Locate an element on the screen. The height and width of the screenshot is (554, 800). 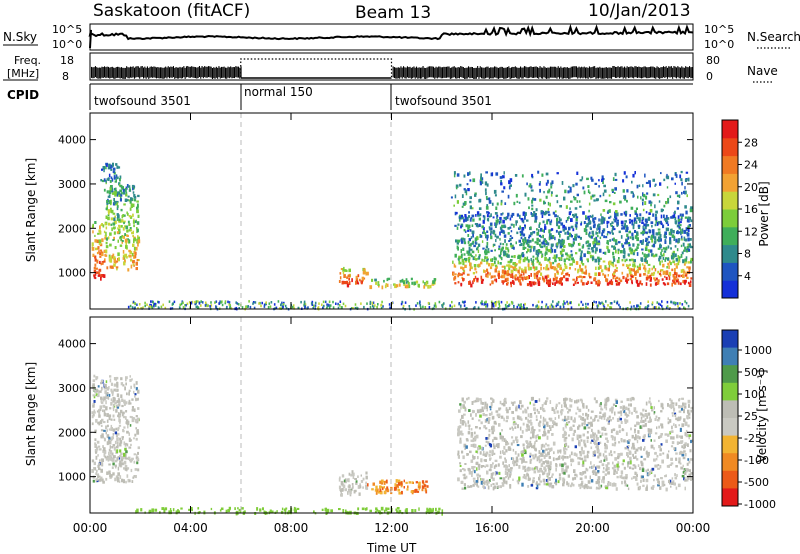
power-cells-cell-2005 is located at coordinates (647, 182).